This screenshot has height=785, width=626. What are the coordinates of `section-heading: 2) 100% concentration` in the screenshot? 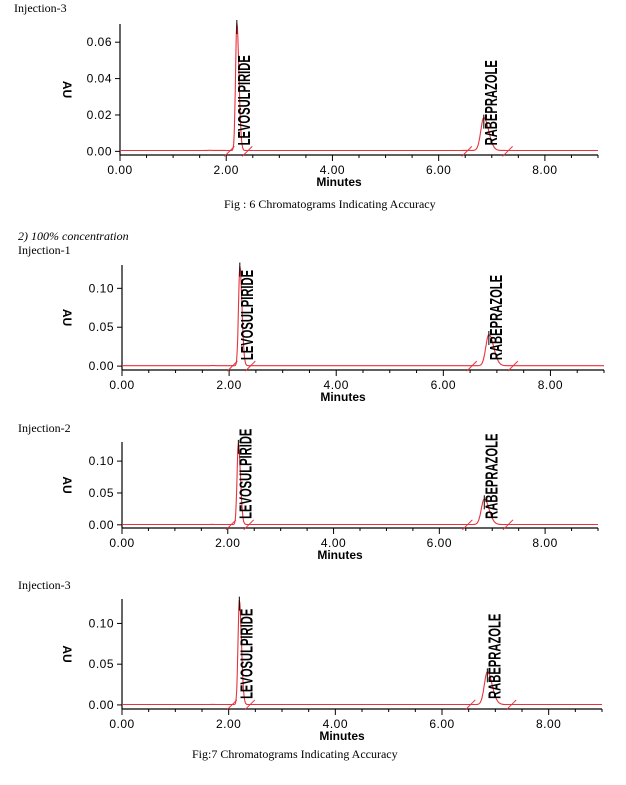 It's located at (73, 236).